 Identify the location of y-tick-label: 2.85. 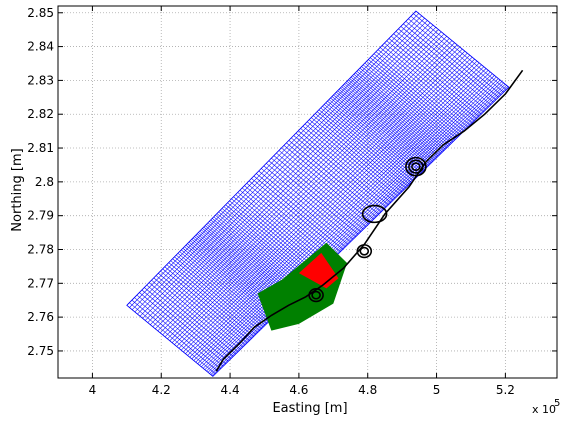
(40, 13).